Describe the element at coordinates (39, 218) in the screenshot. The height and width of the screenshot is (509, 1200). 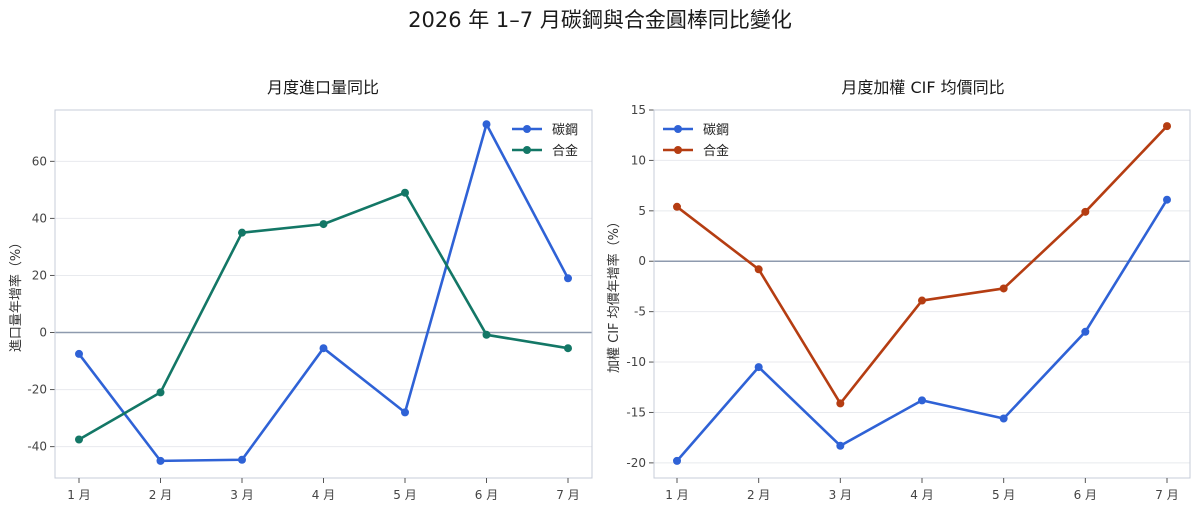
I see `y-tick-label: 40` at that location.